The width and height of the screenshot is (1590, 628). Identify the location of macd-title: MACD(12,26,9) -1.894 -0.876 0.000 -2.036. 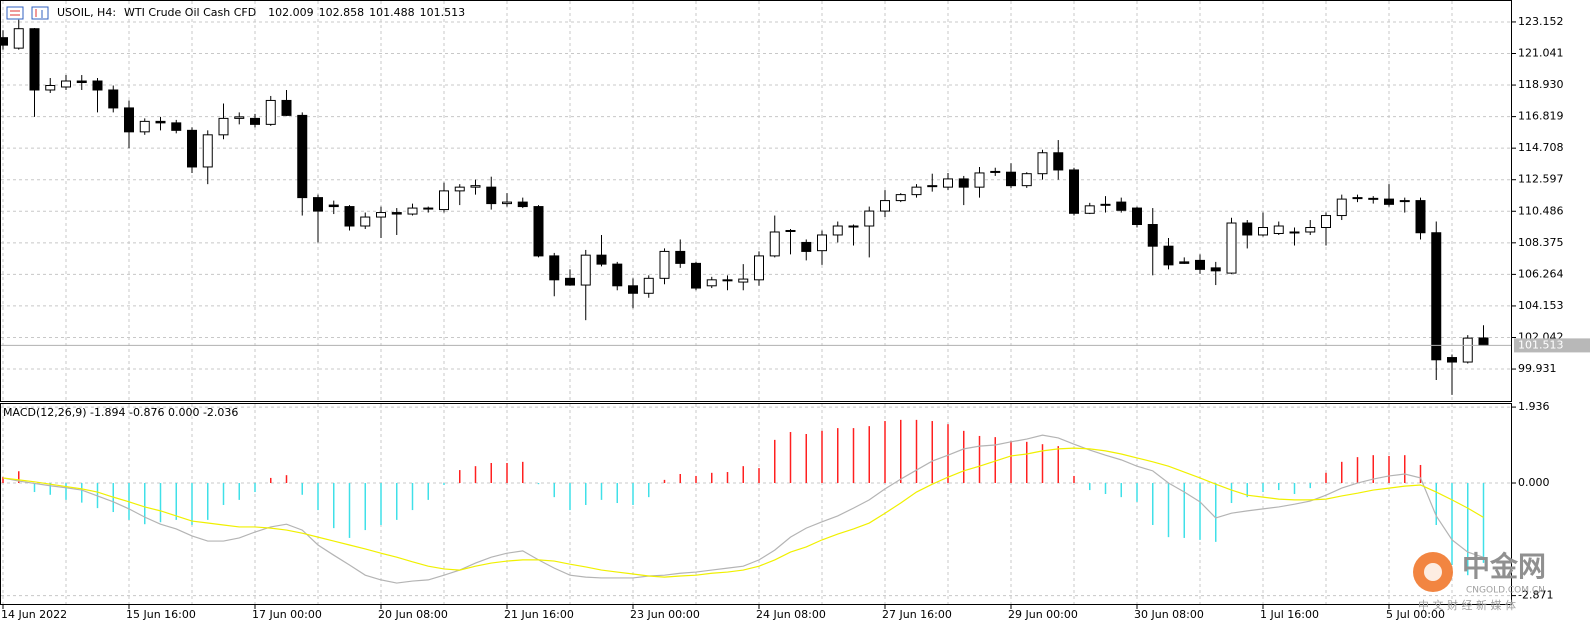
(120, 412).